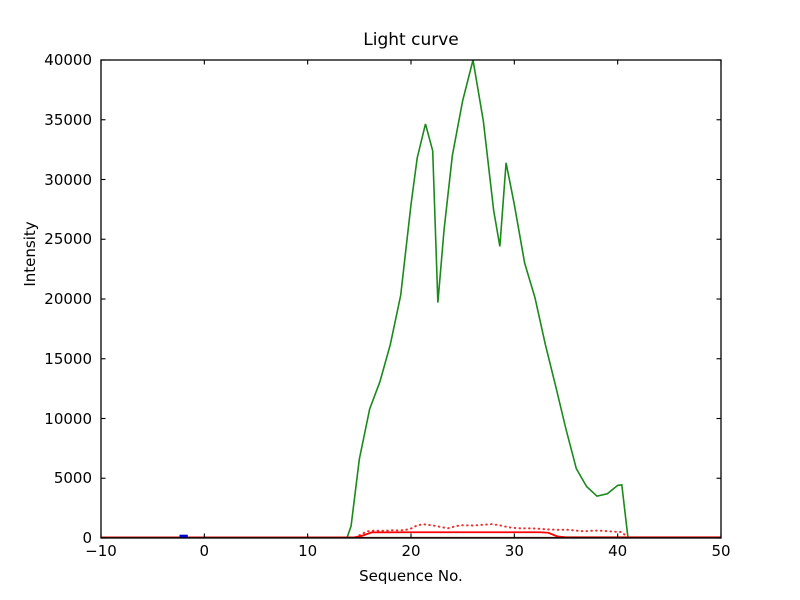 Image resolution: width=800 pixels, height=600 pixels. I want to click on x-axis-label: Sequence No., so click(411, 576).